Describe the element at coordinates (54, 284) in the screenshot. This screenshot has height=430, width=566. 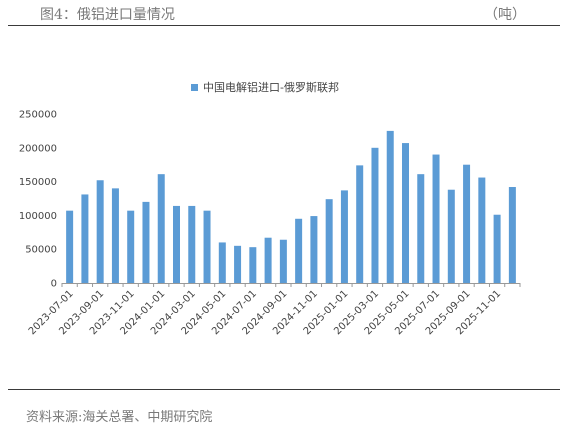
I see `y-tick-label: 0` at that location.